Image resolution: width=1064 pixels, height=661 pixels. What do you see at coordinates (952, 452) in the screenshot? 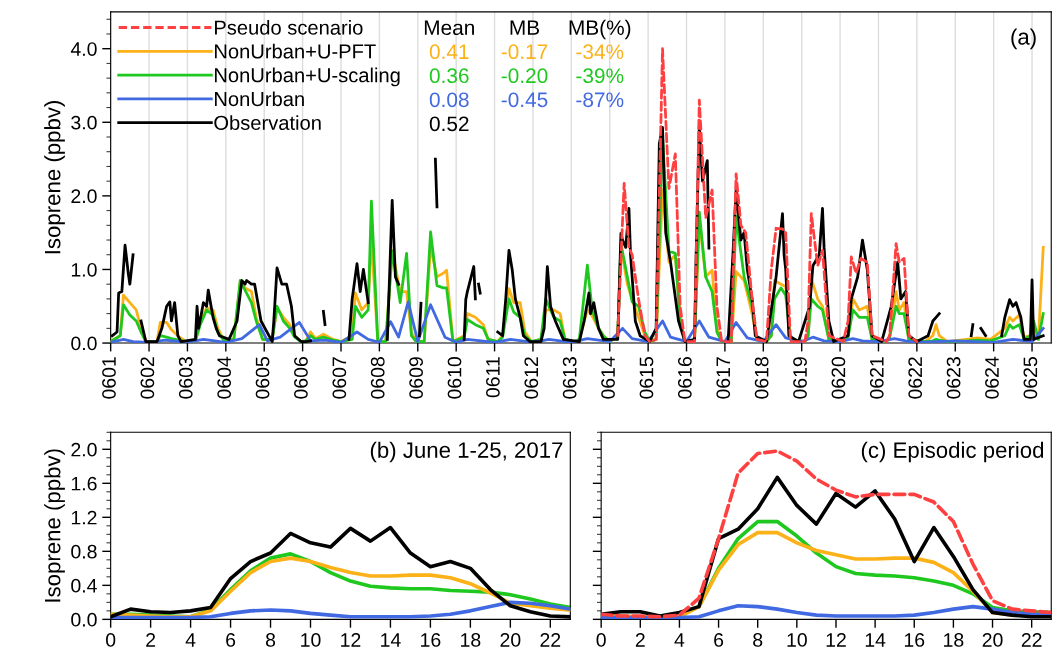
I see `chart-title: (c) Episodic period` at bounding box center [952, 452].